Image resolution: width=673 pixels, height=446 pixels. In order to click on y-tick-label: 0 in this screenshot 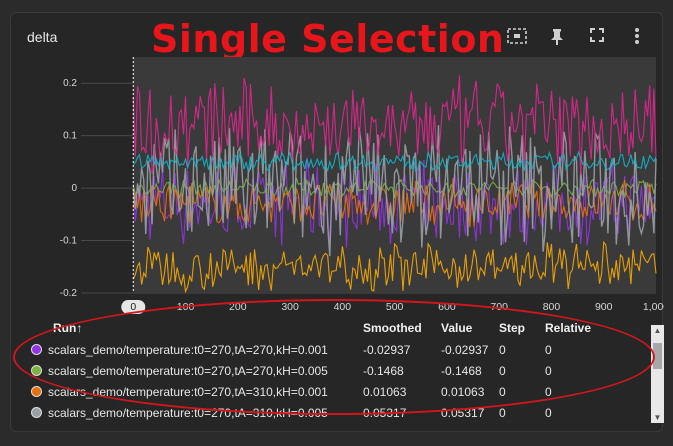, I will do `click(74, 188)`.